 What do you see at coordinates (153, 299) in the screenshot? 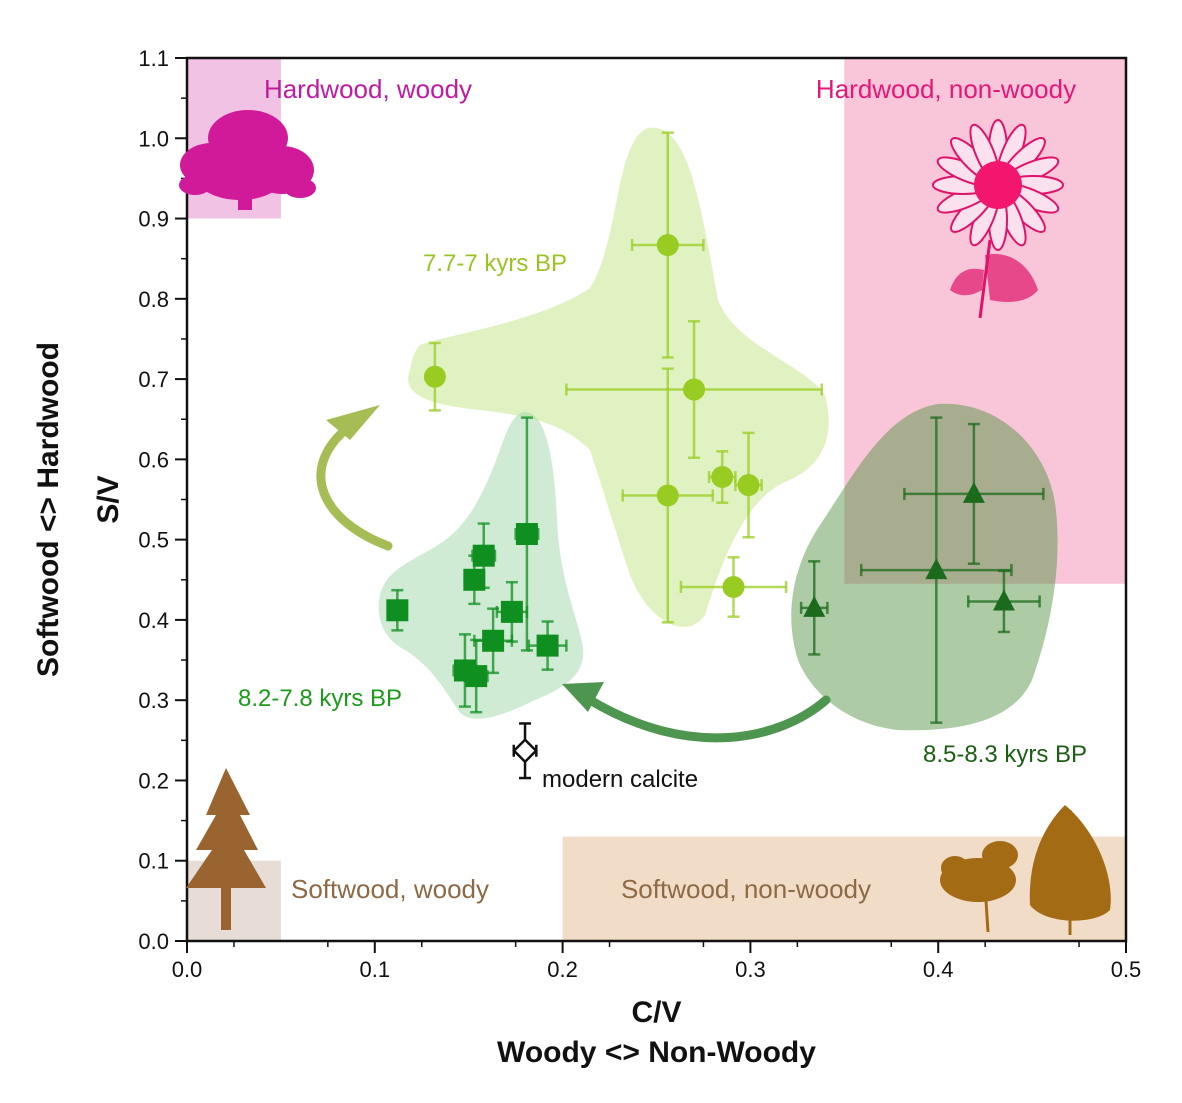
I see `y-tick-label: 0.8` at bounding box center [153, 299].